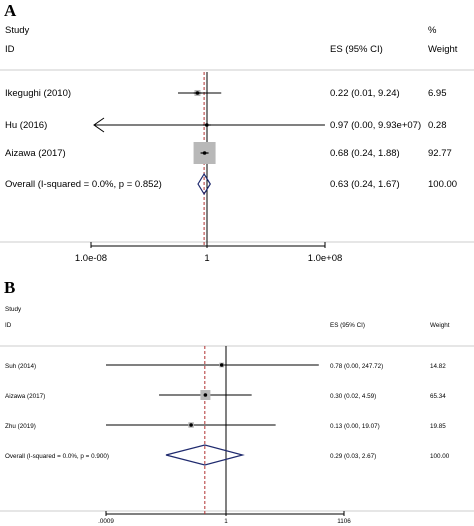 Image resolution: width=474 pixels, height=526 pixels. Describe the element at coordinates (356, 366) in the screenshot. I see `effect-size-text: 0.78 (0.00, 247.72)` at that location.